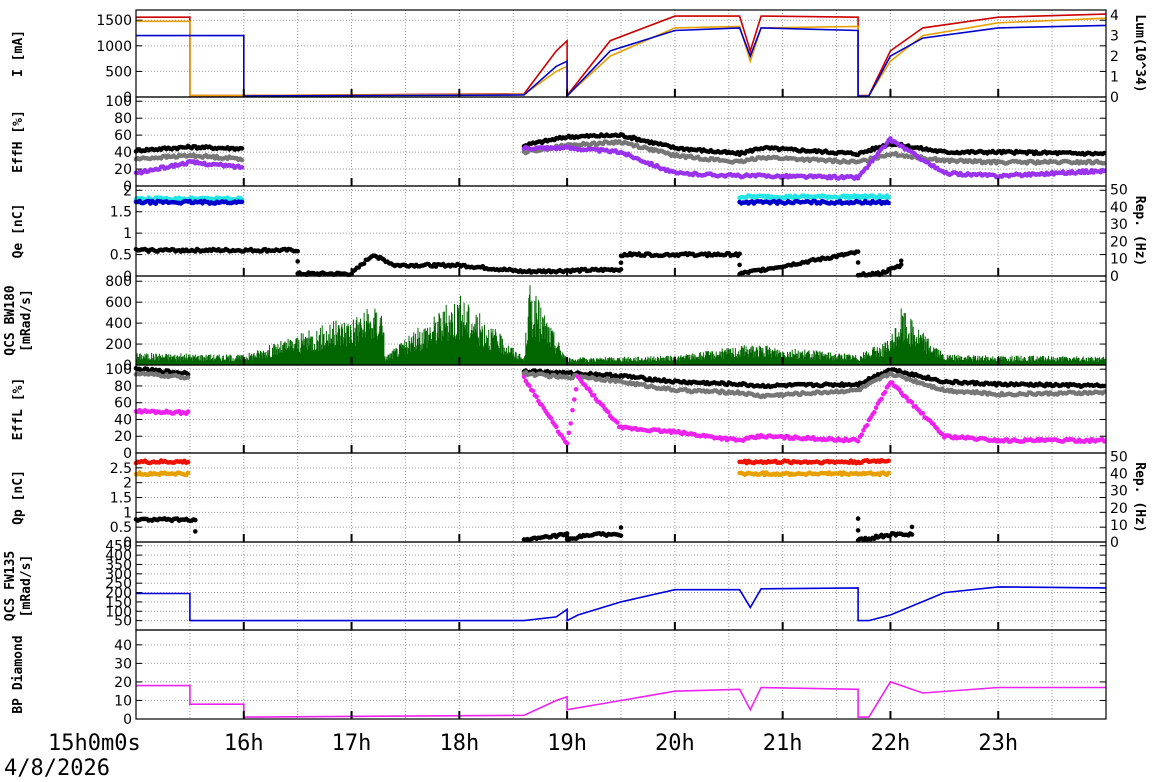 This screenshot has height=782, width=1172. I want to click on y-axis-label: I [mA], so click(18, 53).